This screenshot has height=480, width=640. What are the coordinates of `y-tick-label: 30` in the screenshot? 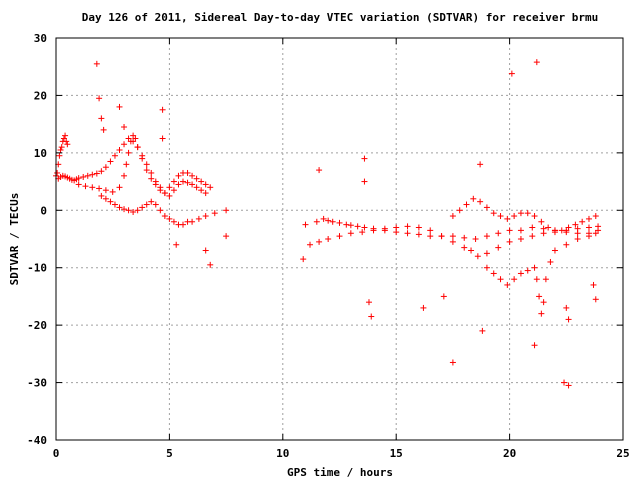 It's located at (40, 38).